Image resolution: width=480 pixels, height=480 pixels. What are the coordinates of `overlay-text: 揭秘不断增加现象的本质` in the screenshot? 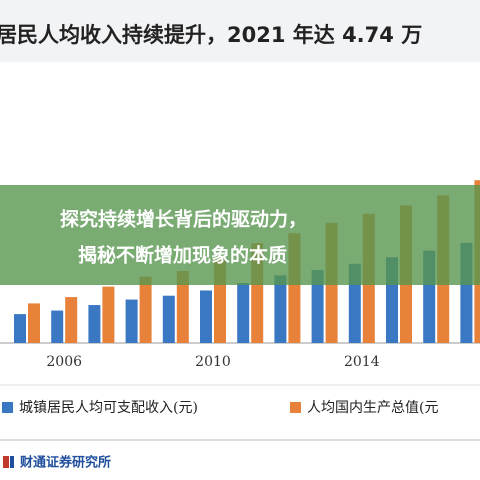 It's located at (182, 255).